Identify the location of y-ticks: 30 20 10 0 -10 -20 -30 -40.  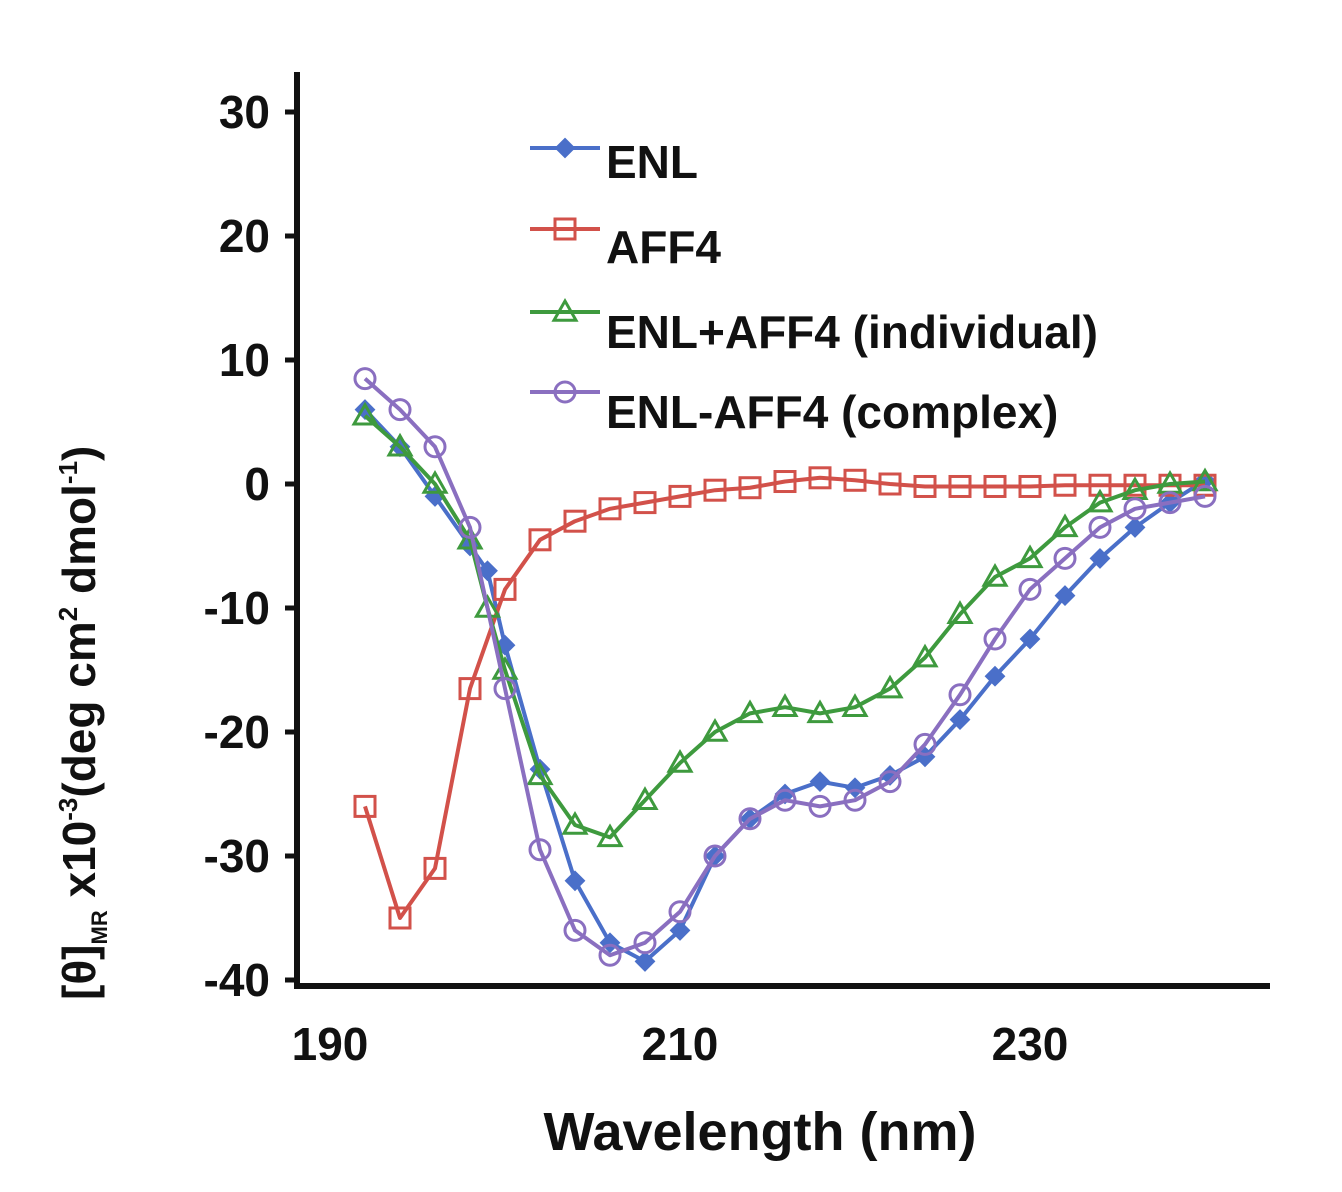
(250, 546).